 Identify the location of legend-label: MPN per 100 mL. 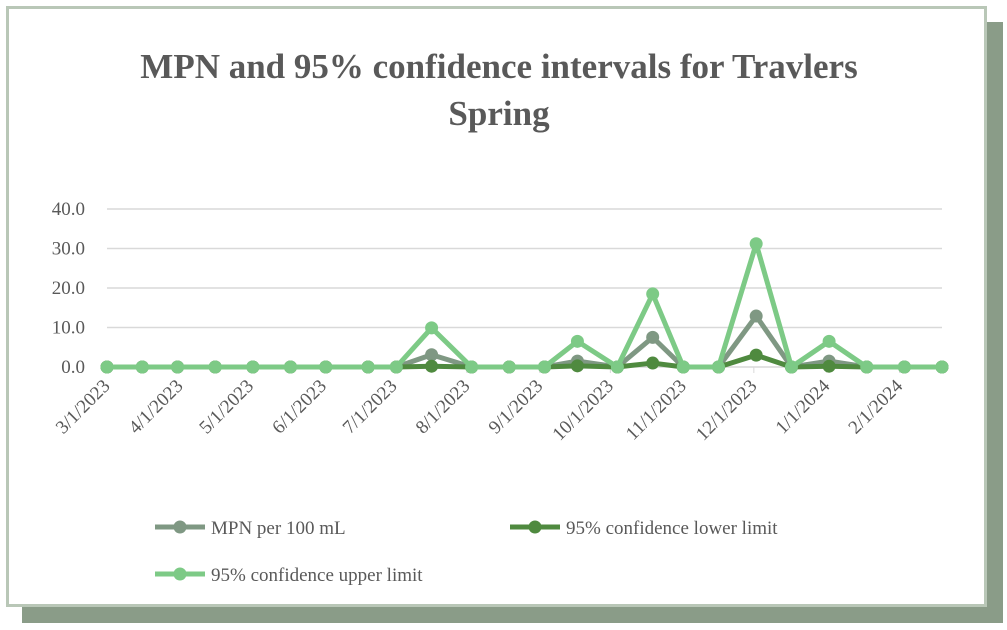
(278, 528).